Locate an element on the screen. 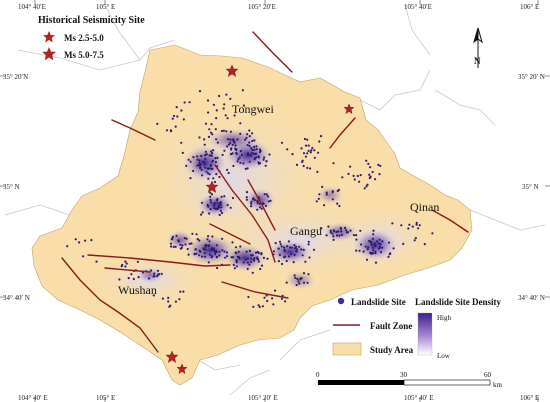 The image size is (550, 402). top-tick-label: 106° E is located at coordinates (529, 7).